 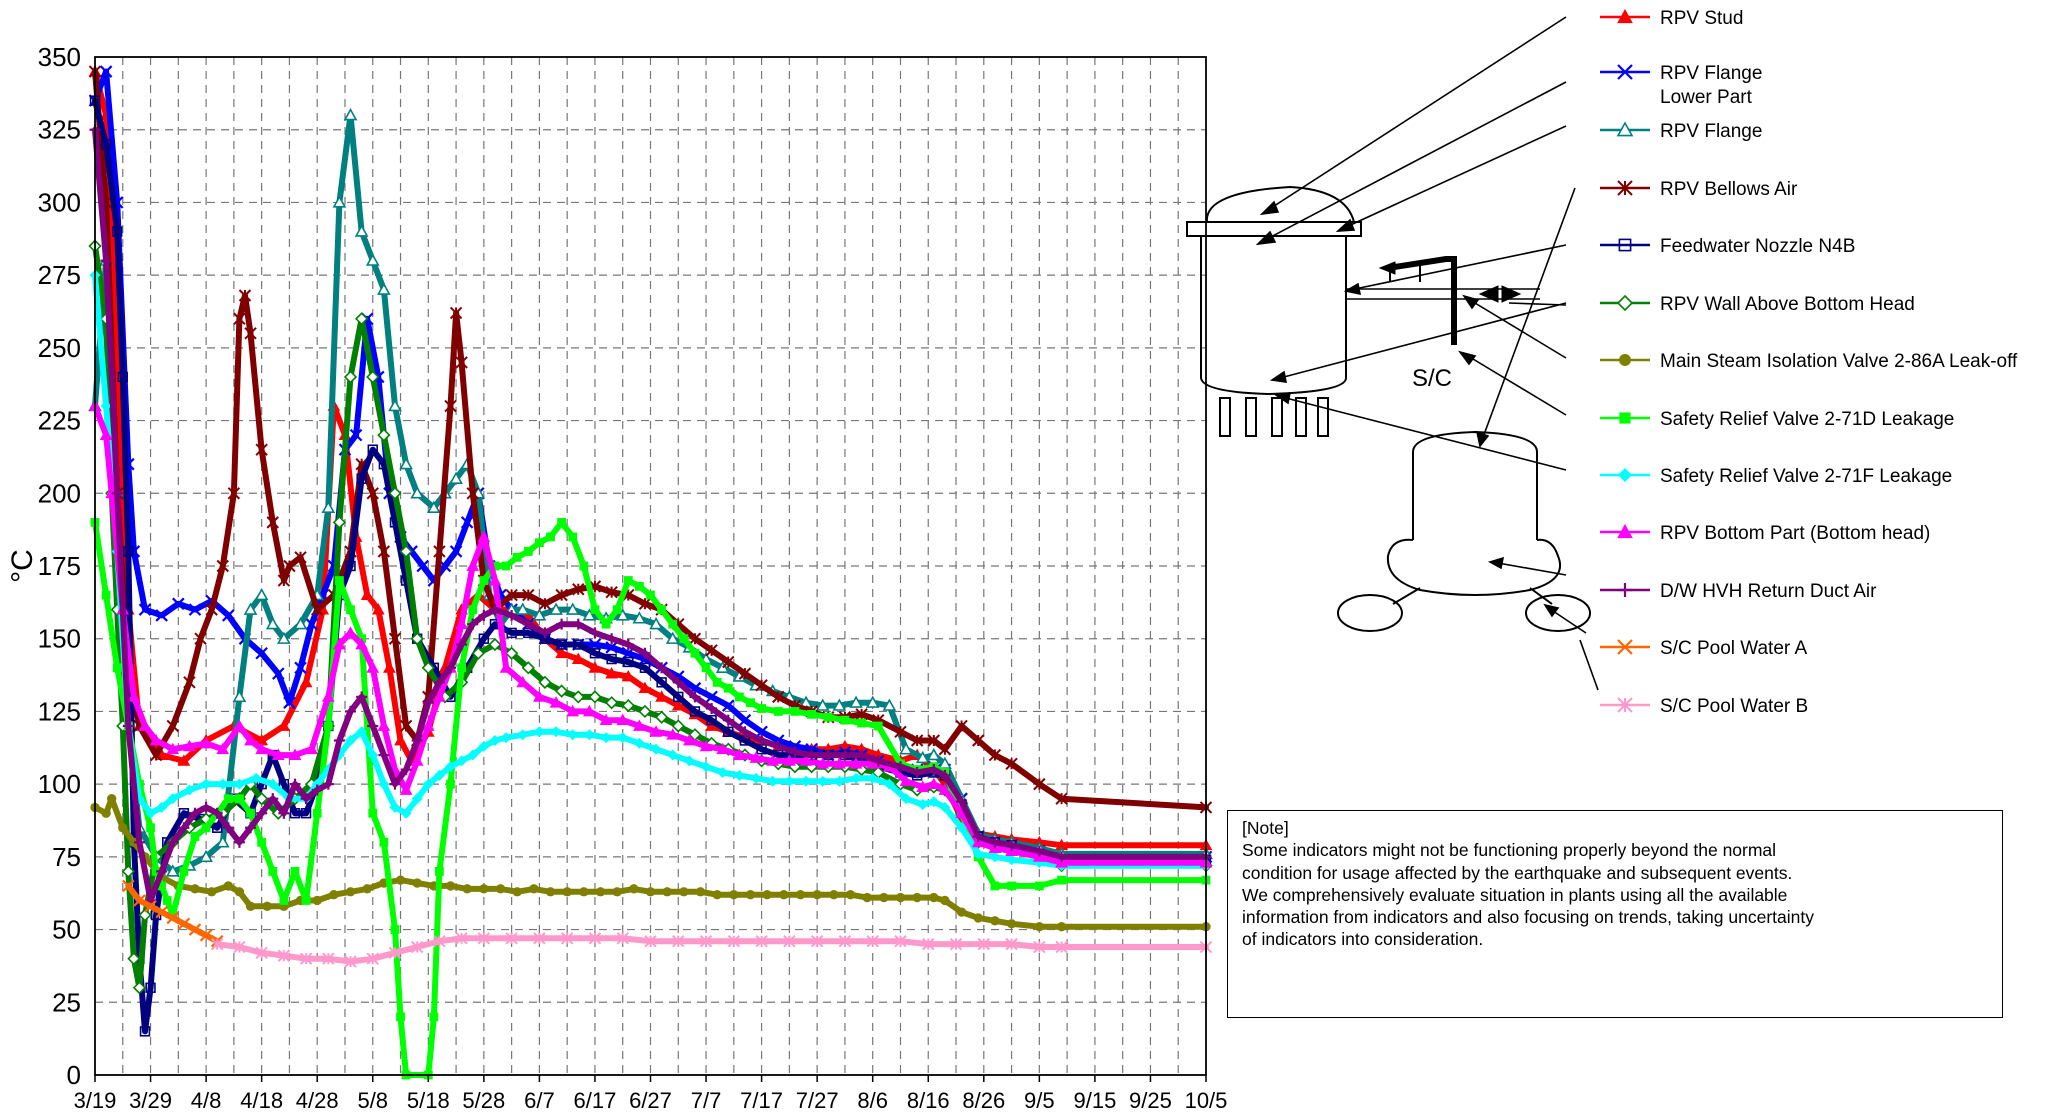 What do you see at coordinates (650, 863) in the screenshot?
I see `series` at bounding box center [650, 863].